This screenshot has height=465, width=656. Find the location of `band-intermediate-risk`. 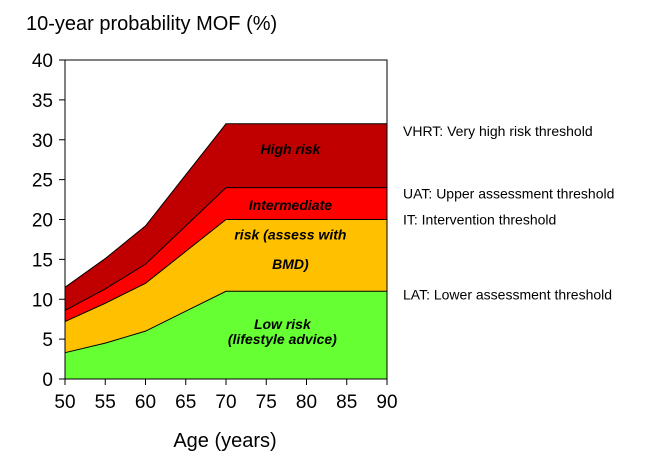

band-intermediate-risk is located at coordinates (226, 286).